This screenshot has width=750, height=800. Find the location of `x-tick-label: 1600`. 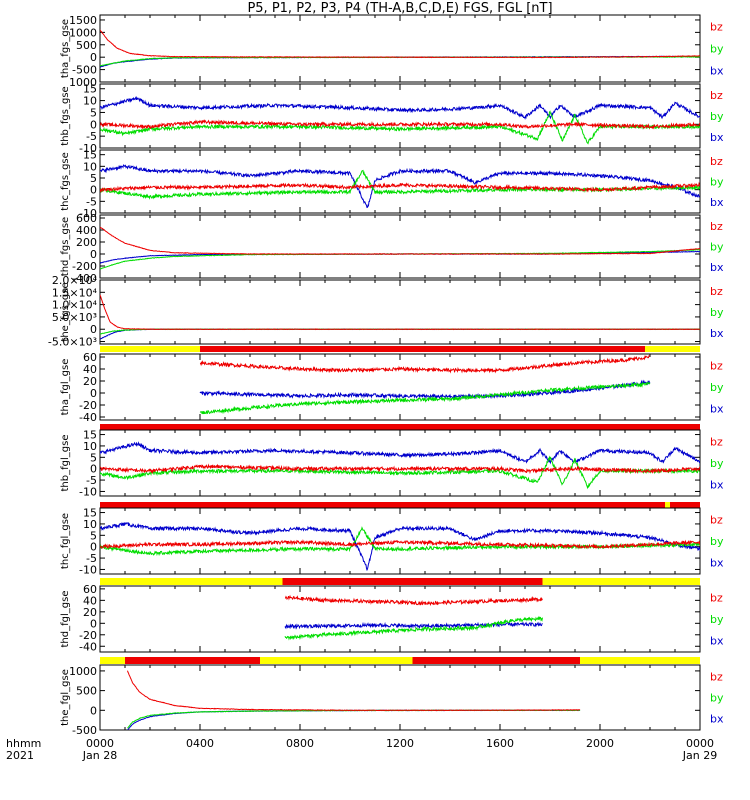

x-tick-label: 1600 is located at coordinates (500, 743).